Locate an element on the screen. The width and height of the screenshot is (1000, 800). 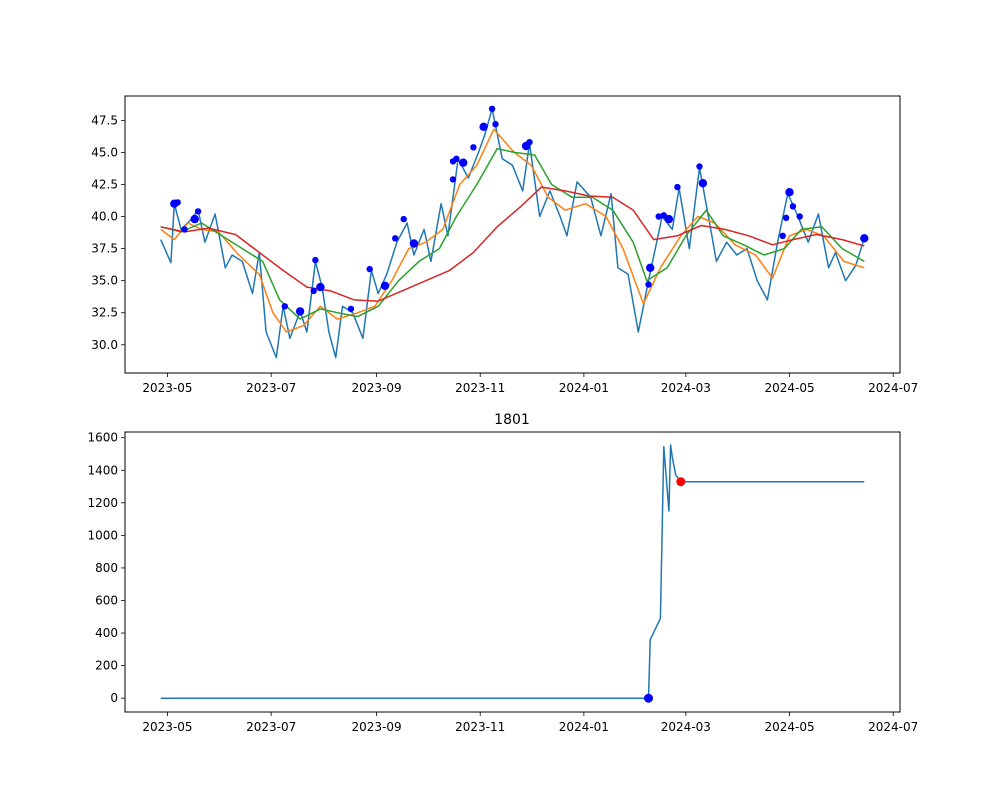
price-x-tick-label: 2023-11 is located at coordinates (480, 388).